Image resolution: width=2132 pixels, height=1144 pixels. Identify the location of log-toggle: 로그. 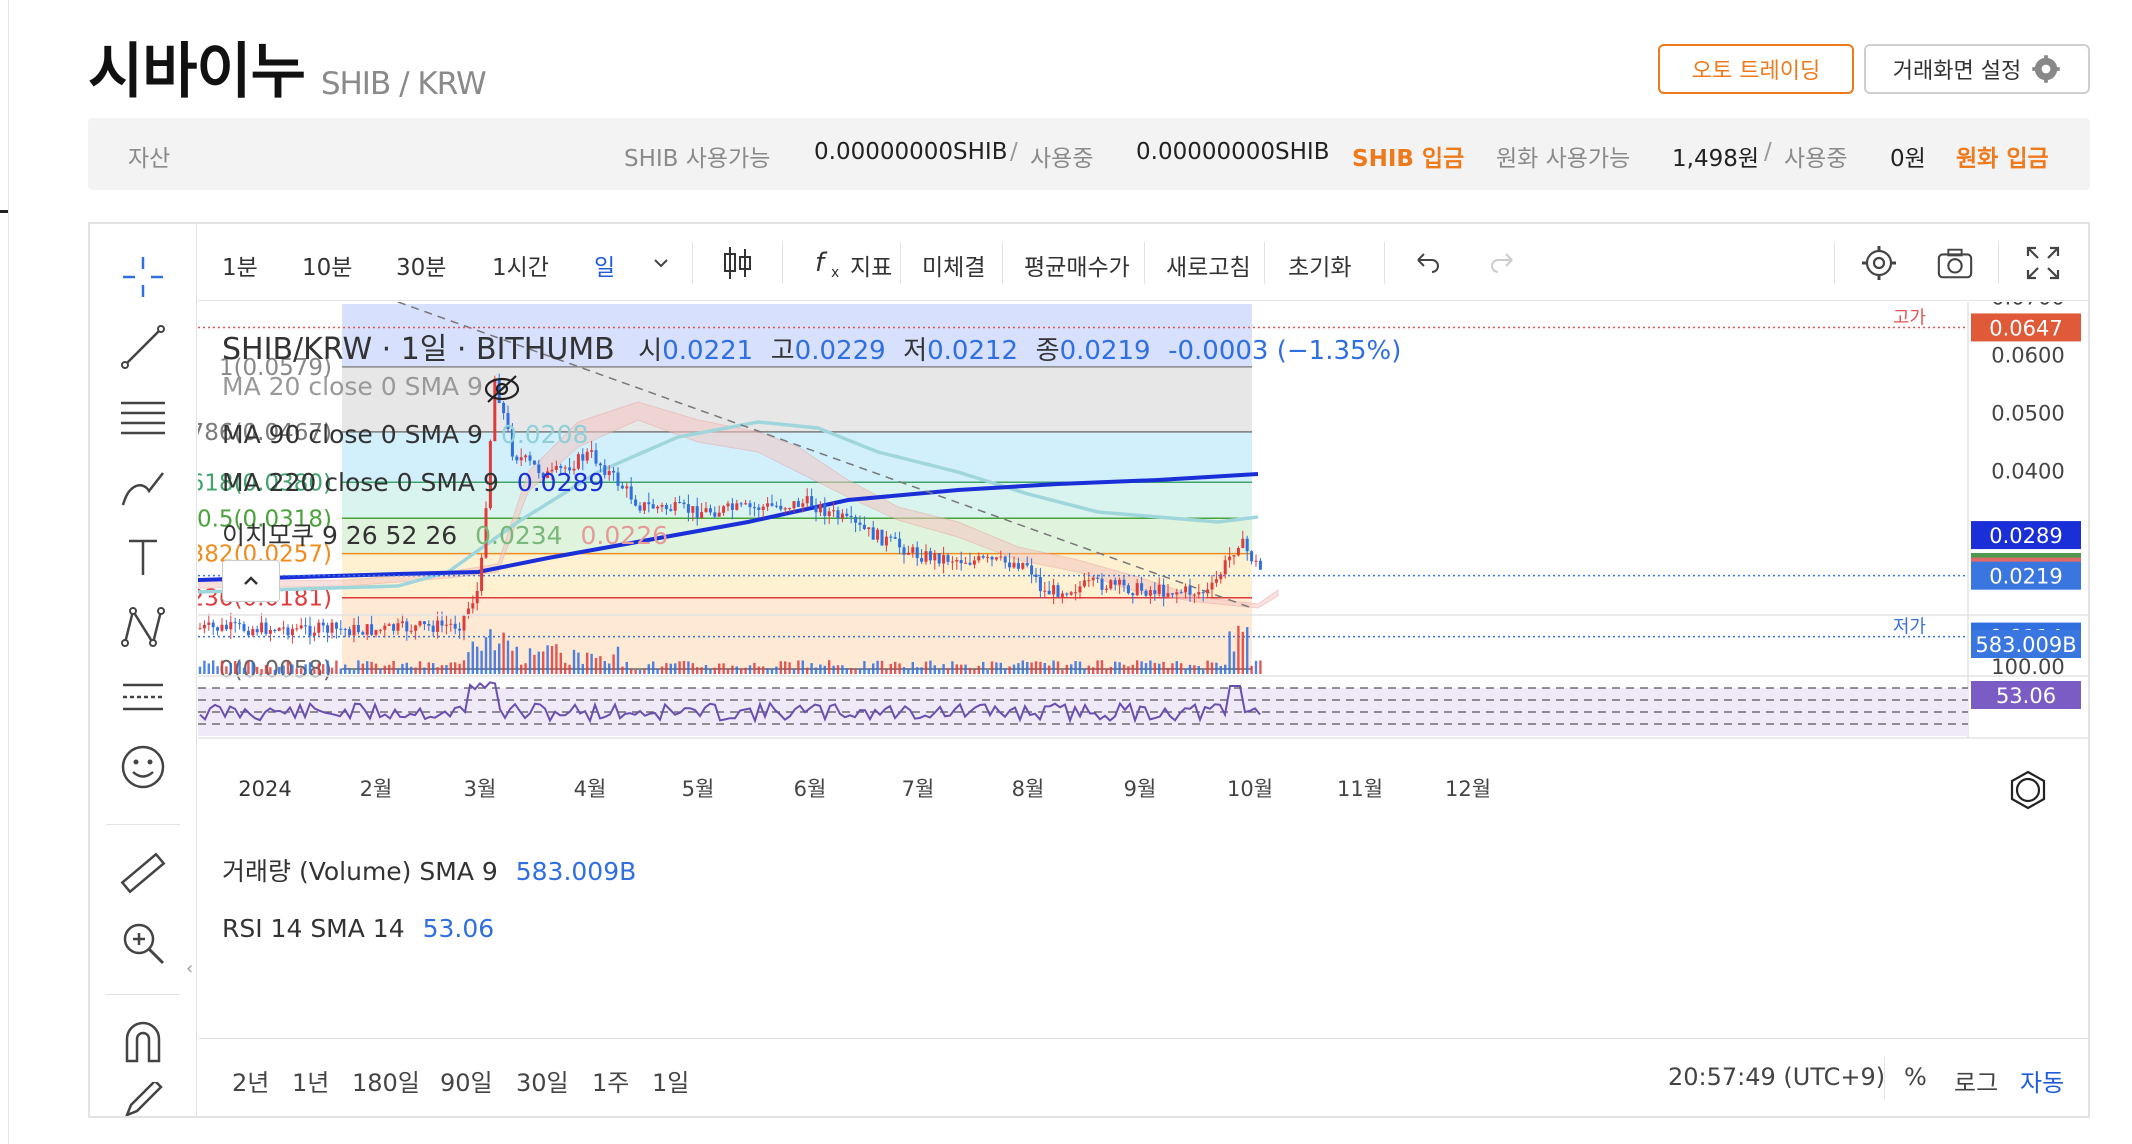
(1976, 1083).